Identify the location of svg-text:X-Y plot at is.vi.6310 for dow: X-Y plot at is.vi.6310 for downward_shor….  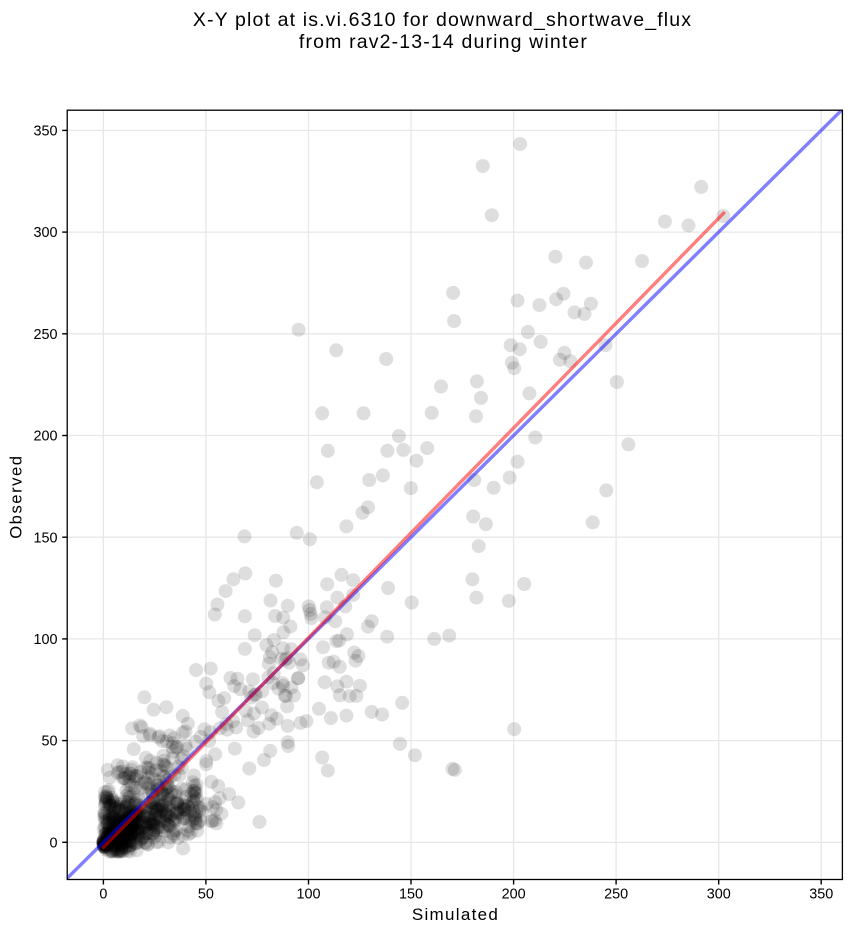
(442, 20).